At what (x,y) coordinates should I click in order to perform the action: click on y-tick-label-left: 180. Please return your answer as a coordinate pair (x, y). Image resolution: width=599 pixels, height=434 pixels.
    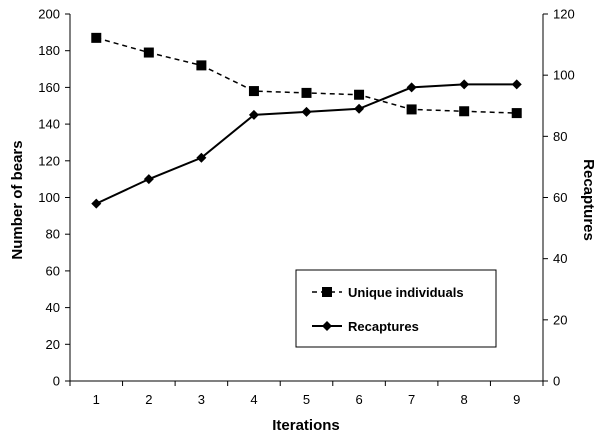
    Looking at the image, I should click on (49, 50).